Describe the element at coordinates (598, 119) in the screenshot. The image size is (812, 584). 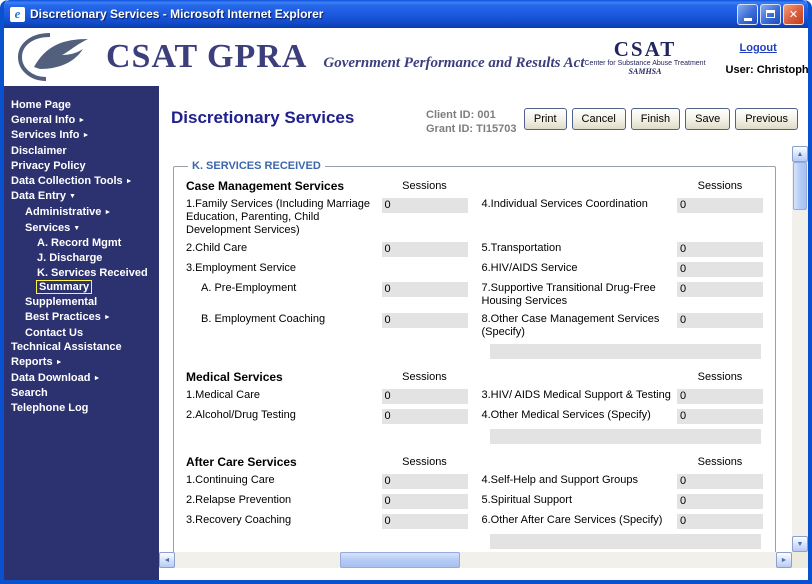
I see `cancel-button: Cancel` at that location.